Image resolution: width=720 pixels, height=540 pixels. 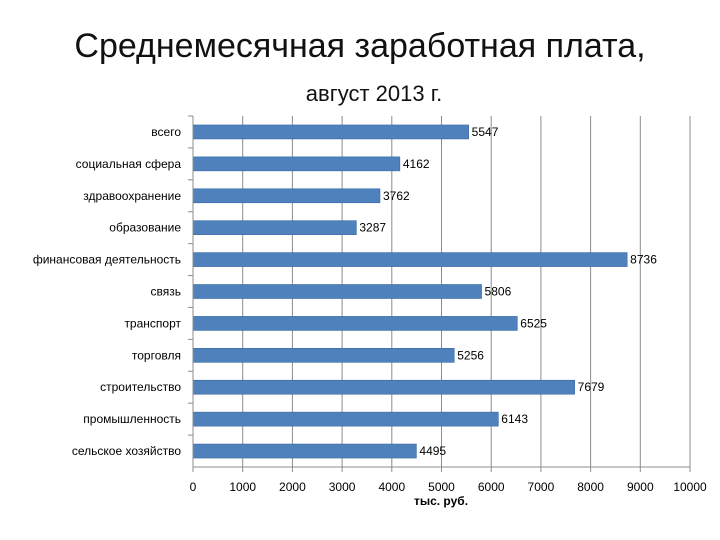 What do you see at coordinates (643, 260) in the screenshot?
I see `value-label: 8736` at bounding box center [643, 260].